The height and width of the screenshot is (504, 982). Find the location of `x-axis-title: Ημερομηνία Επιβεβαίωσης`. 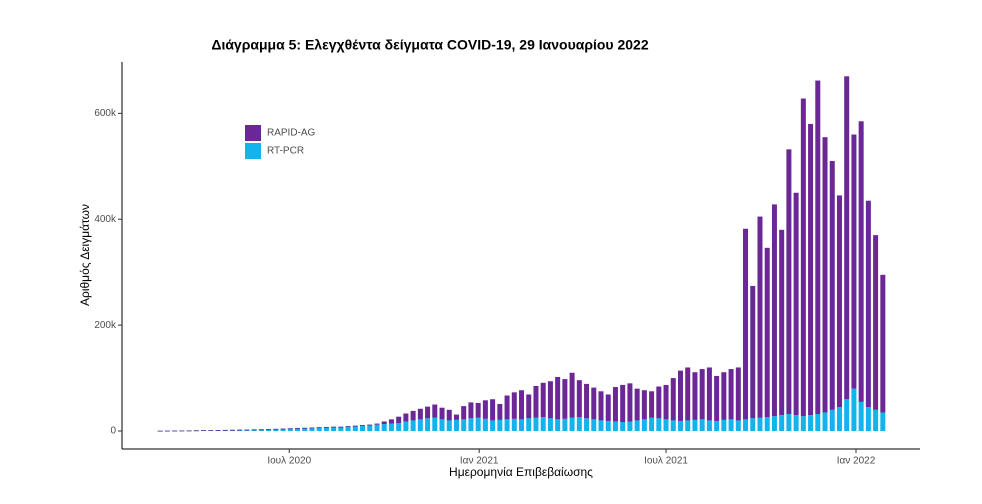

x-axis-title: Ημερομηνία Επιβεβαίωσης is located at coordinates (521, 472).